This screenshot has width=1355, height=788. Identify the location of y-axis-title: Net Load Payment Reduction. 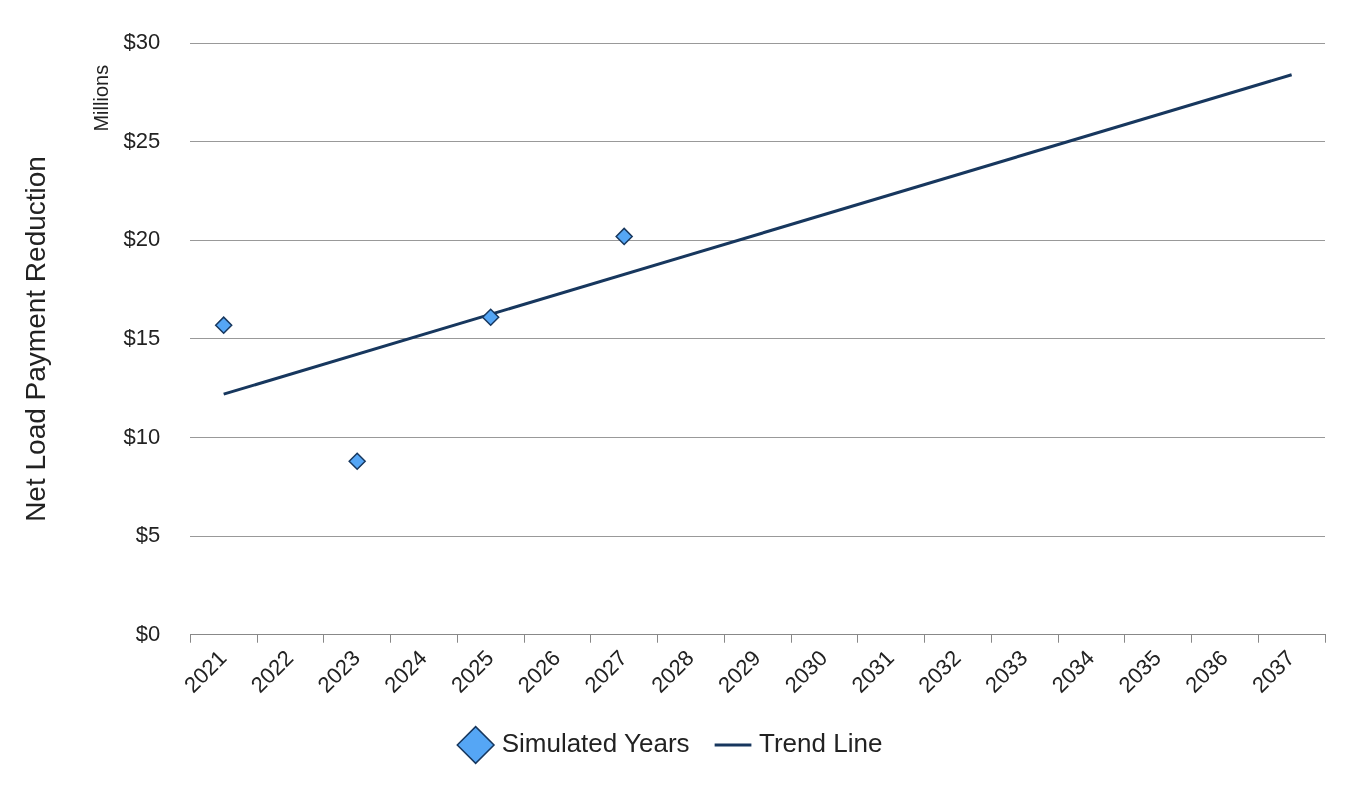
(35, 339).